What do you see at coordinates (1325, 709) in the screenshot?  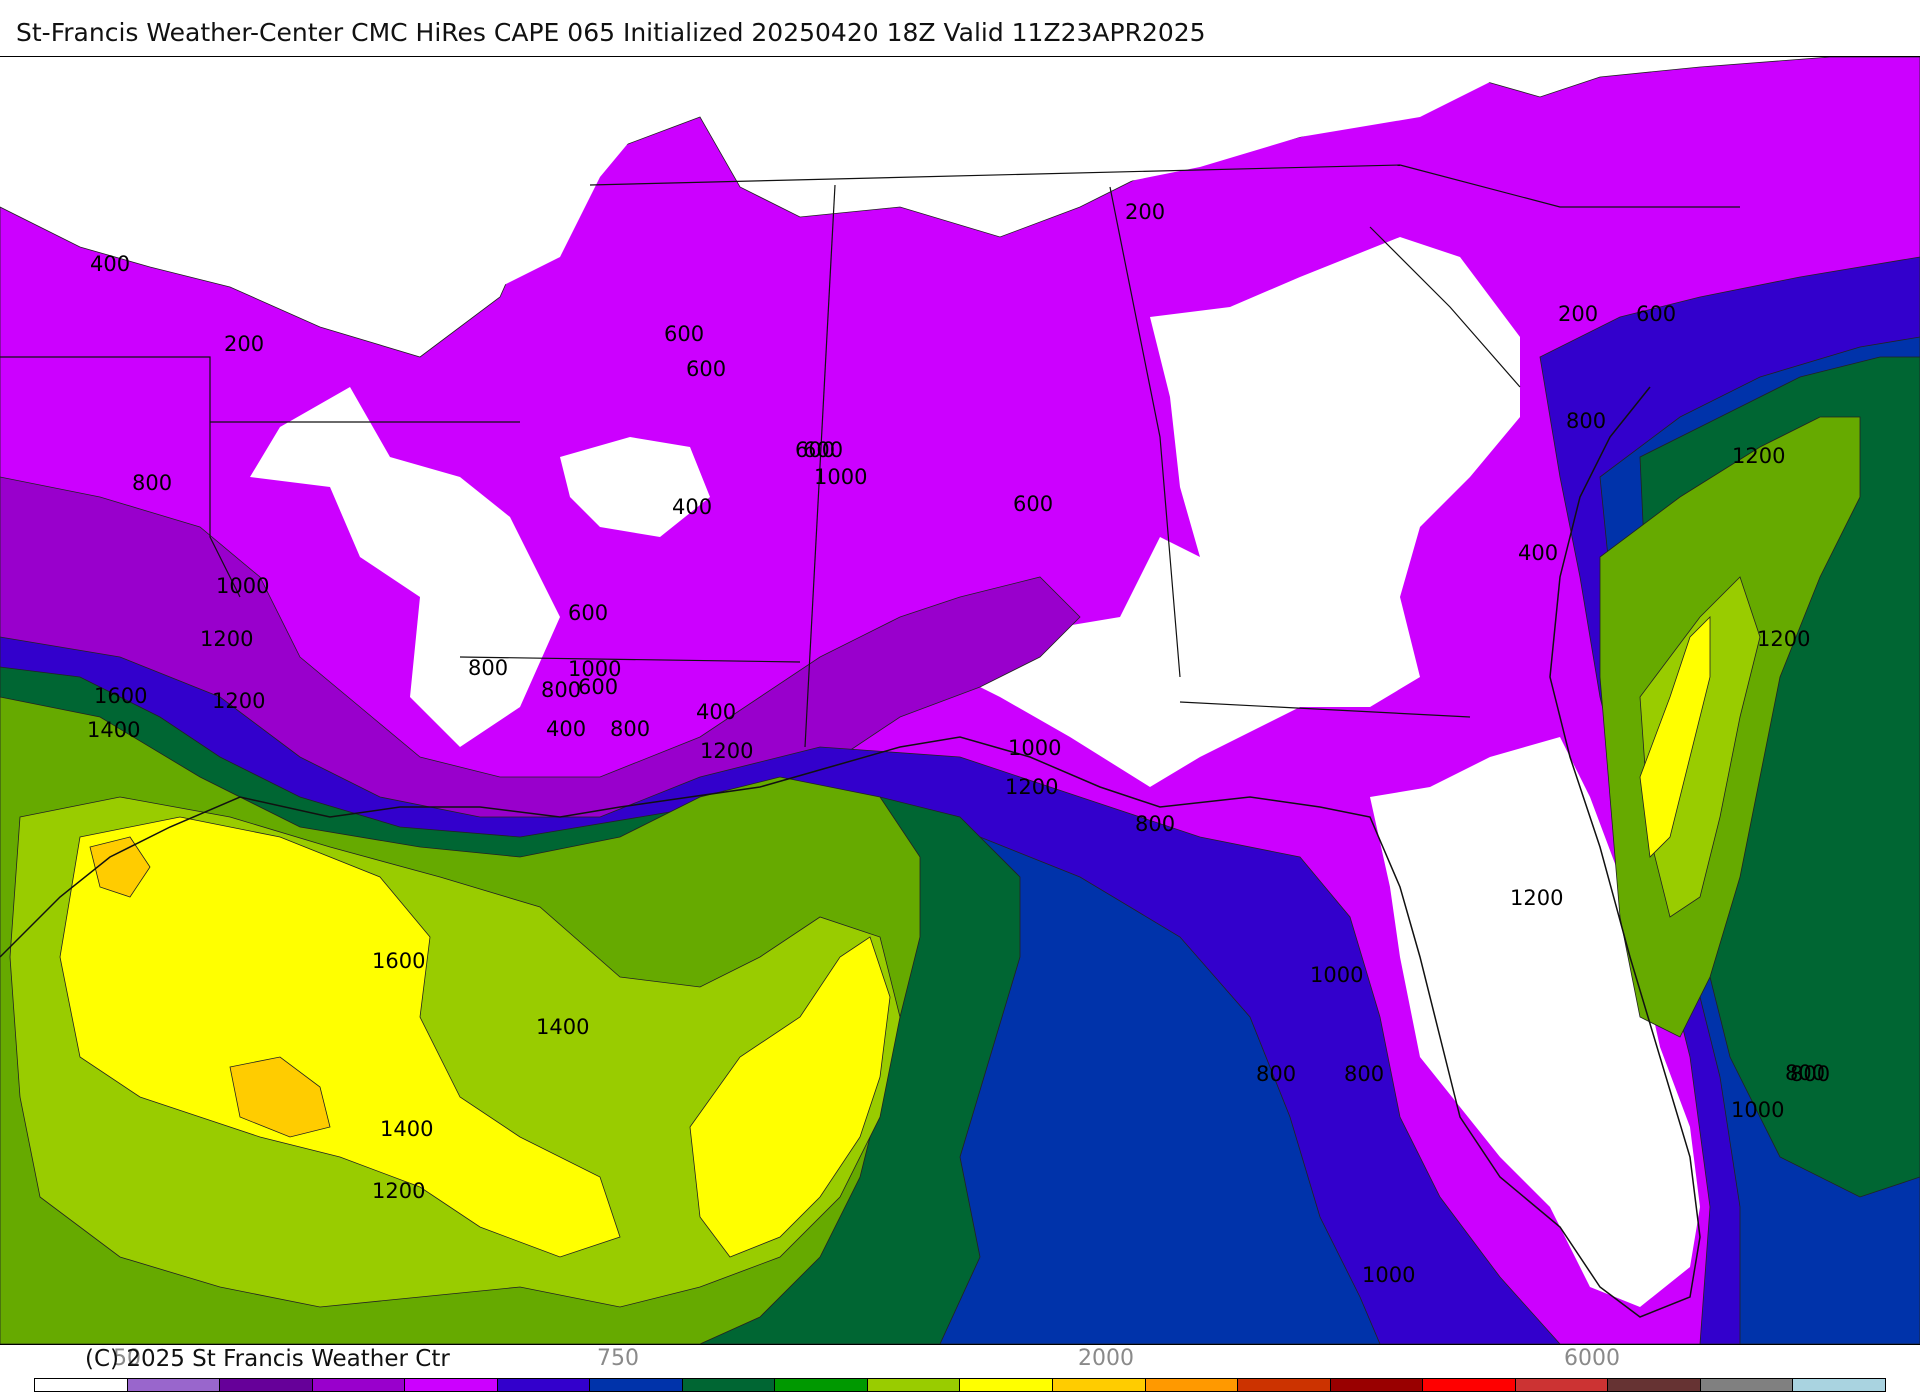 I see `border-fl-ga` at bounding box center [1325, 709].